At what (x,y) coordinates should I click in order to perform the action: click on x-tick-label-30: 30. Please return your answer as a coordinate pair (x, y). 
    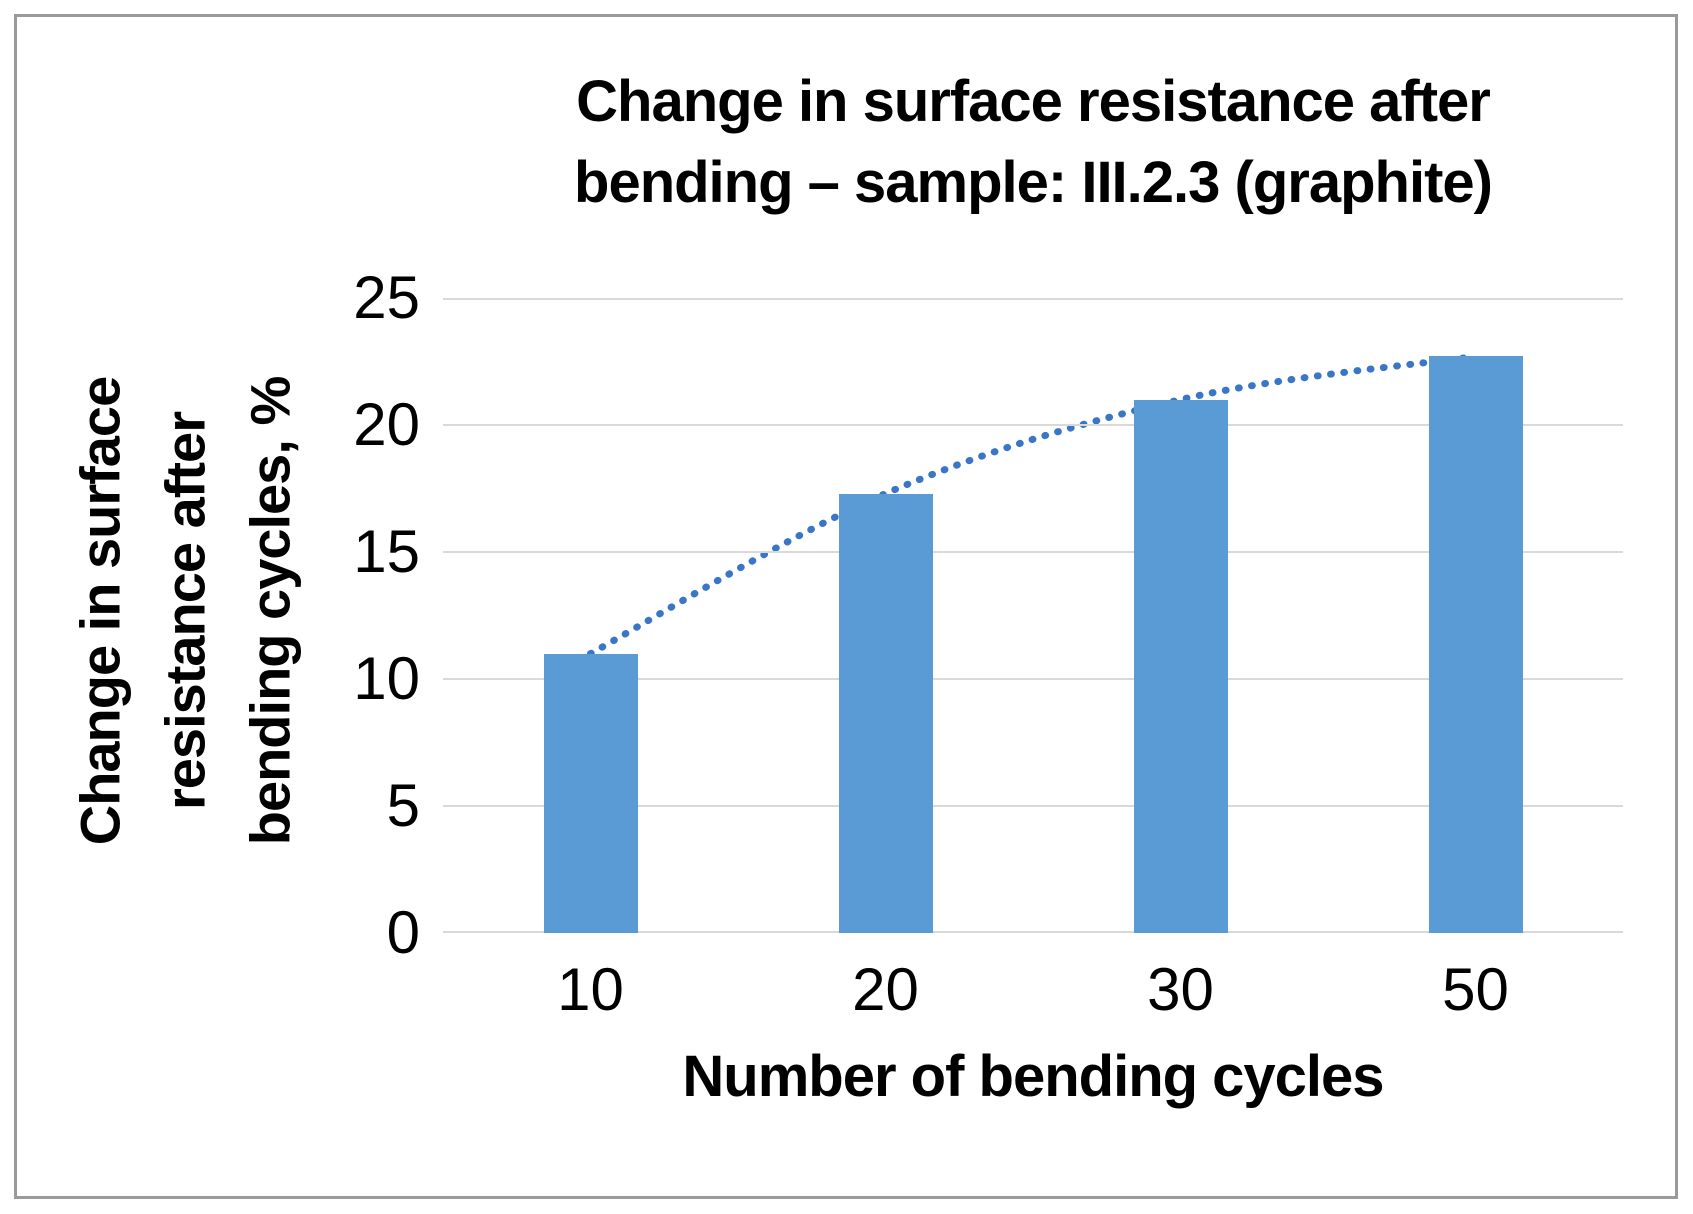
    Looking at the image, I should click on (1180, 989).